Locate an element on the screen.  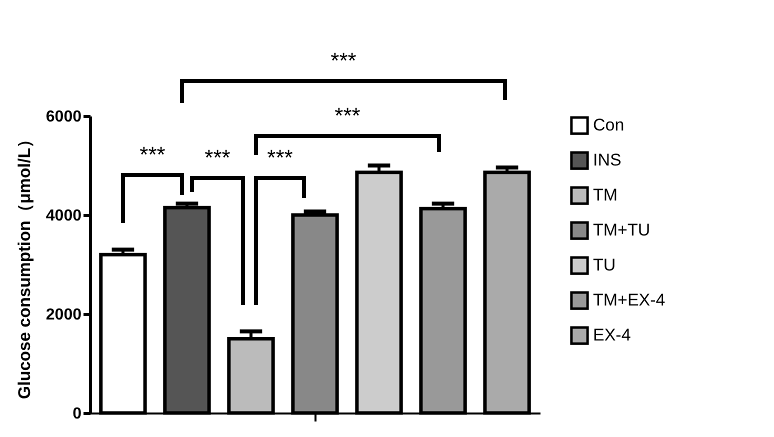
y-tick-label: 6000 is located at coordinates (64, 117).